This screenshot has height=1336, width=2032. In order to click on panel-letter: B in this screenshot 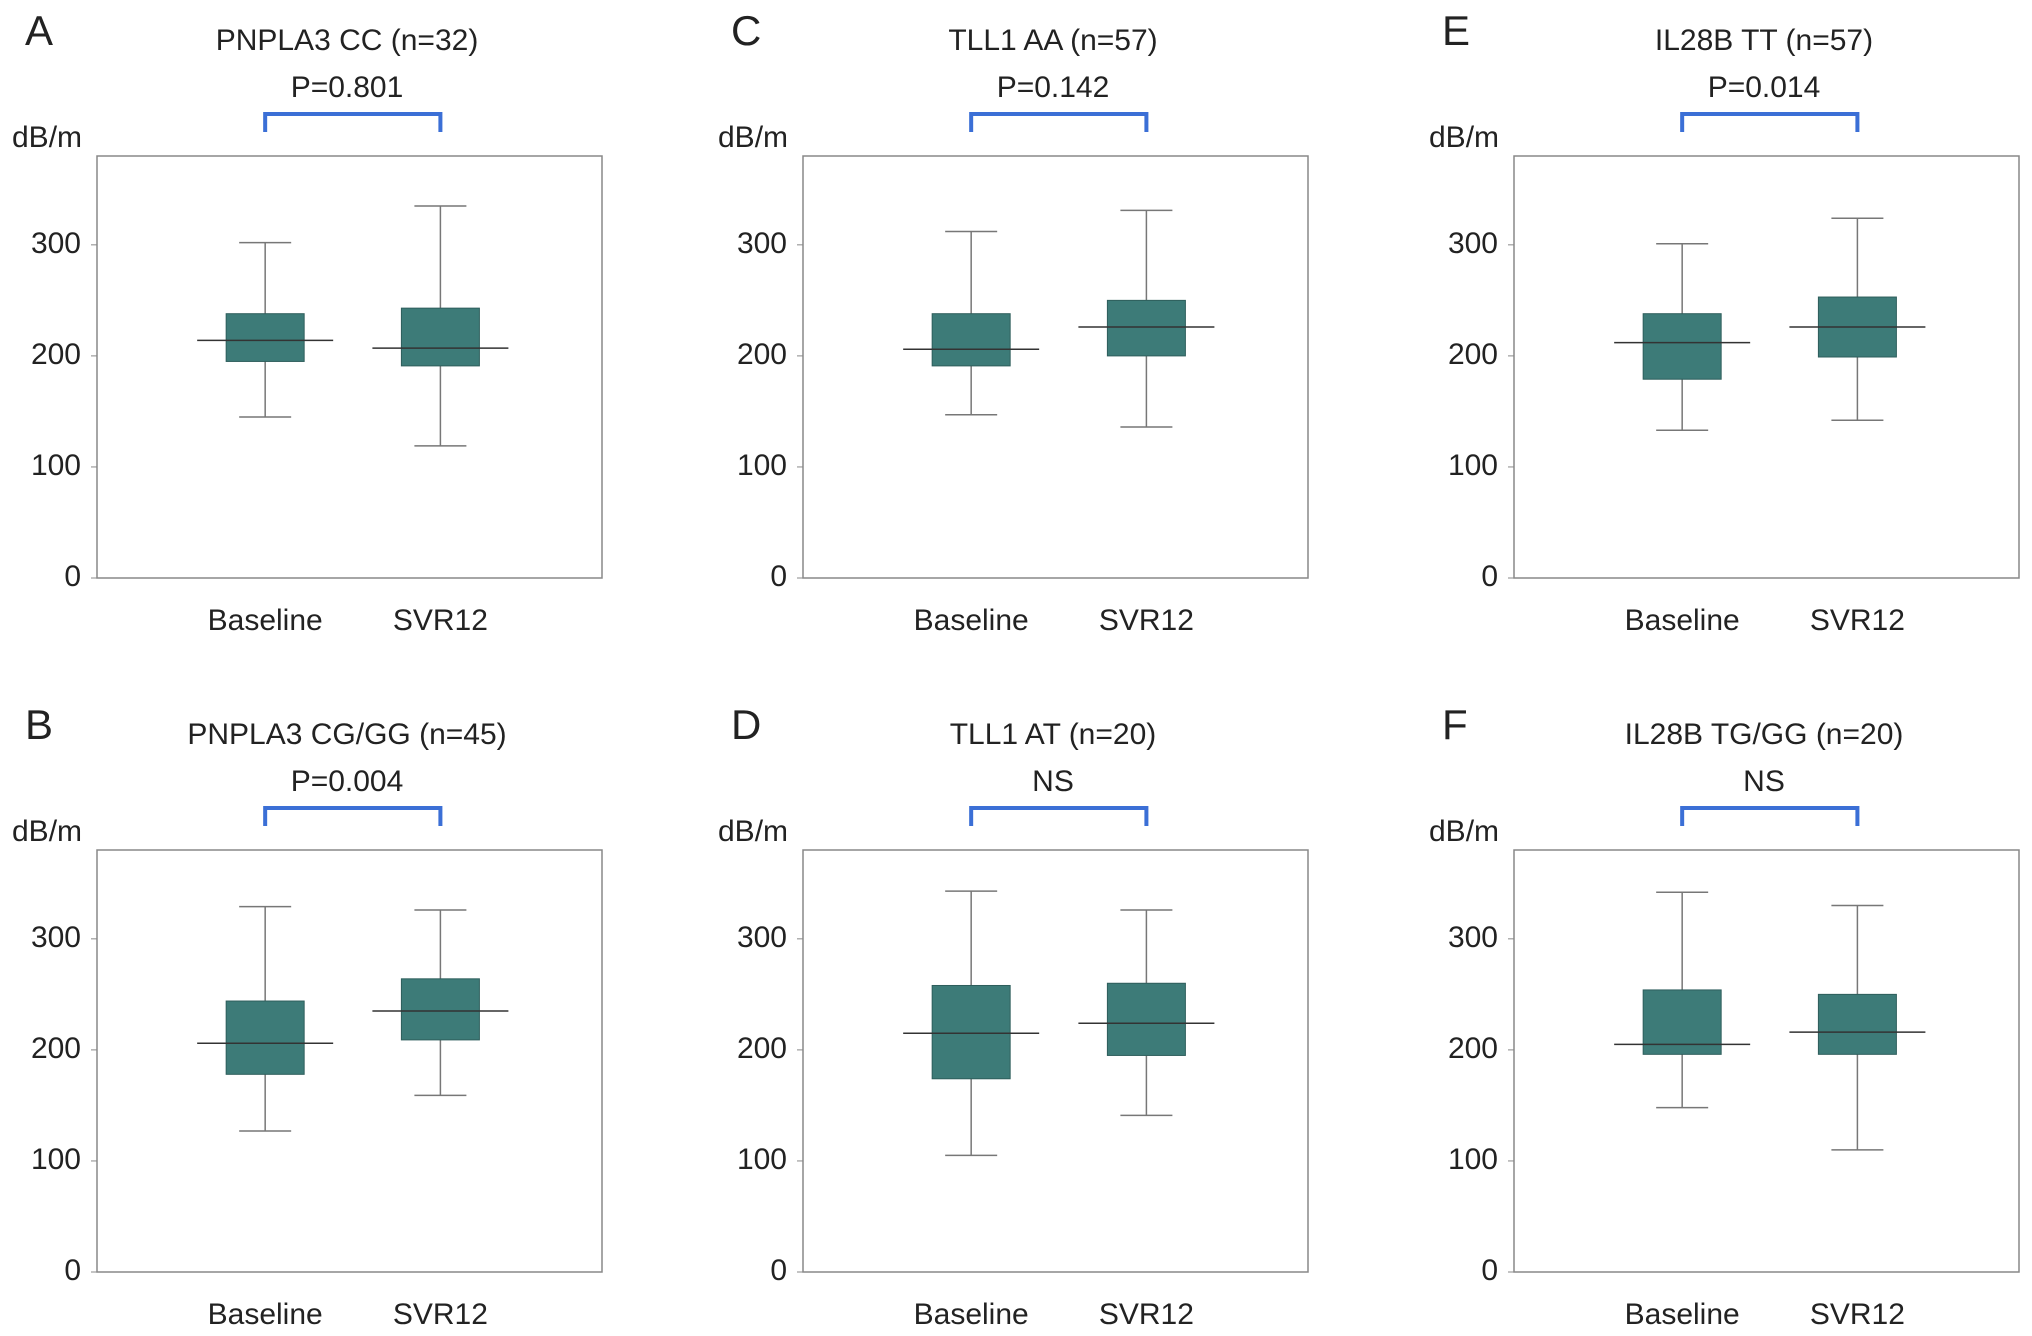, I will do `click(39, 724)`.